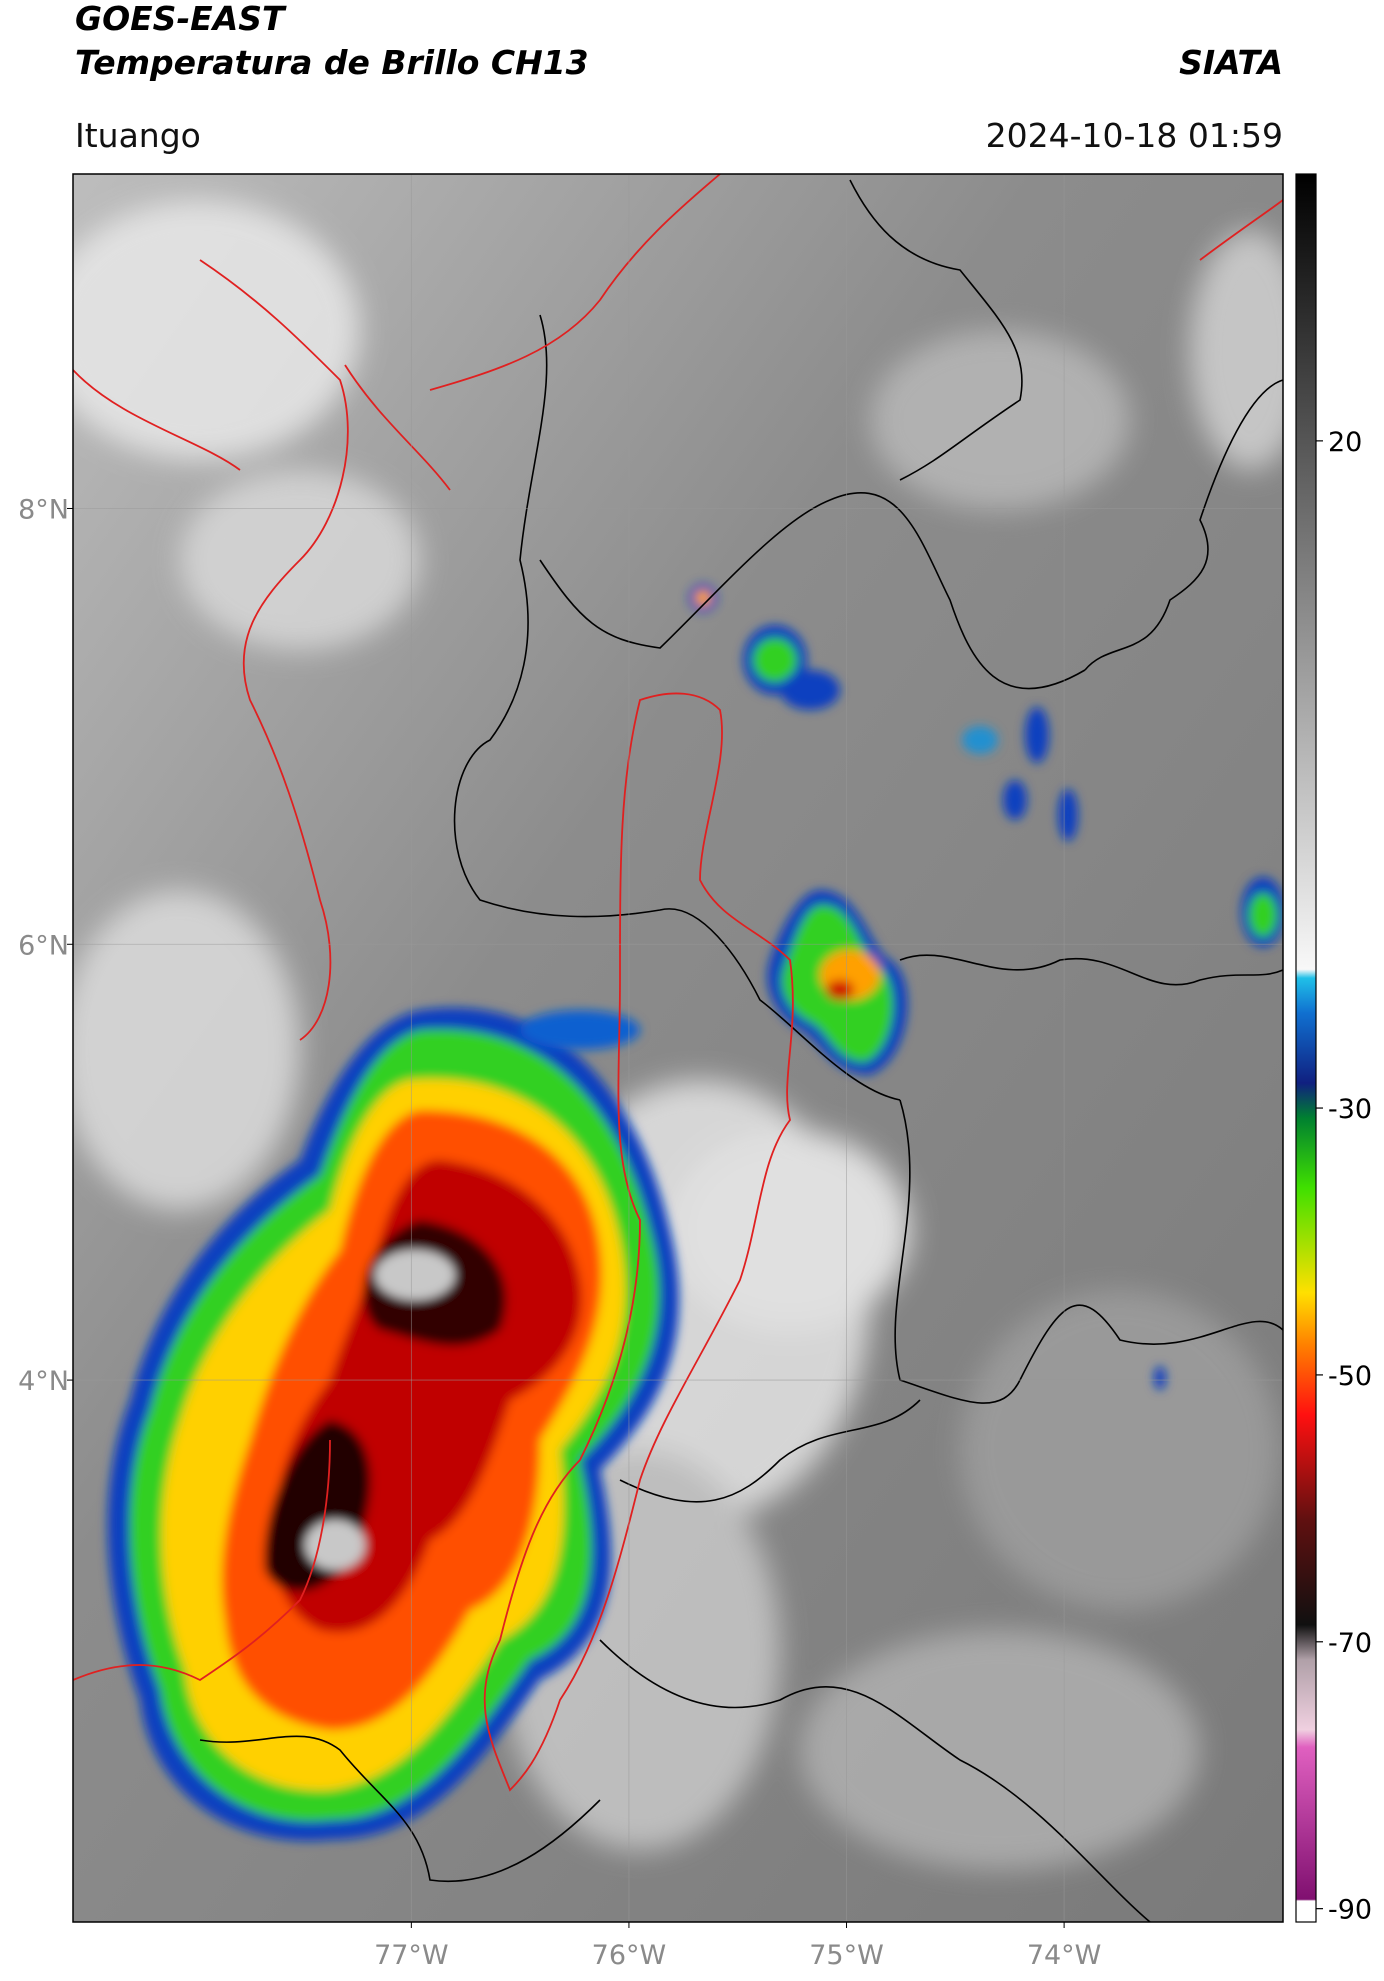  Describe the element at coordinates (1345, 442) in the screenshot. I see `colorbar-tick-label: 20` at that location.